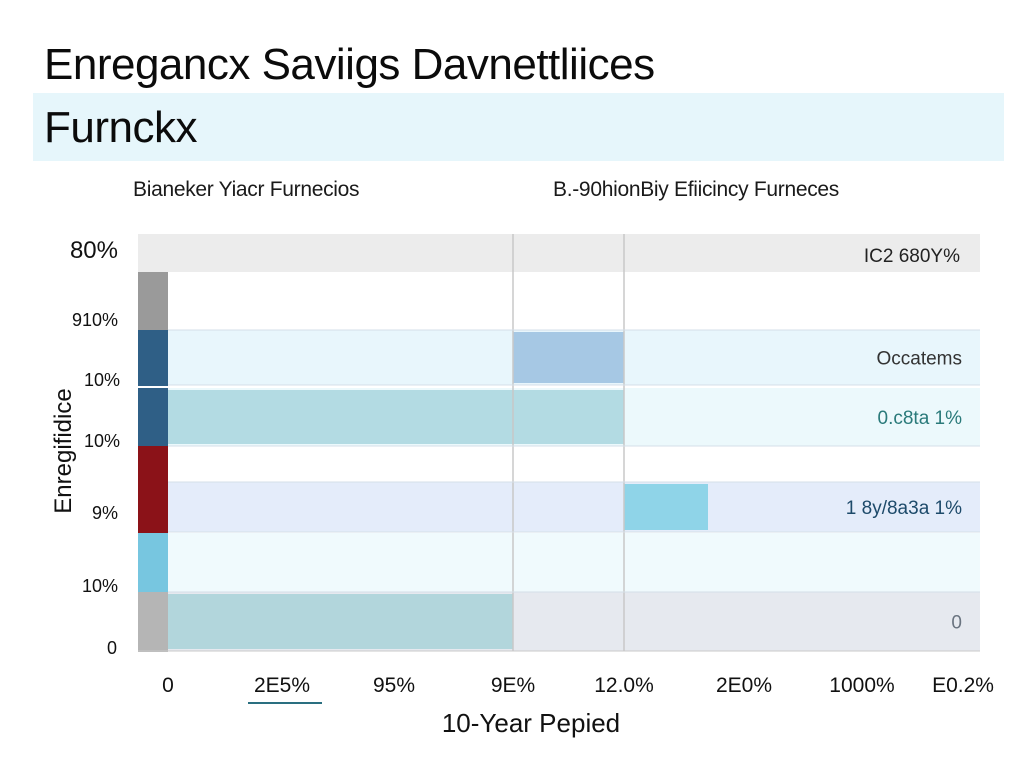 This screenshot has height=768, width=1024. What do you see at coordinates (912, 256) in the screenshot?
I see `header-value-label: IC2 680Y%` at bounding box center [912, 256].